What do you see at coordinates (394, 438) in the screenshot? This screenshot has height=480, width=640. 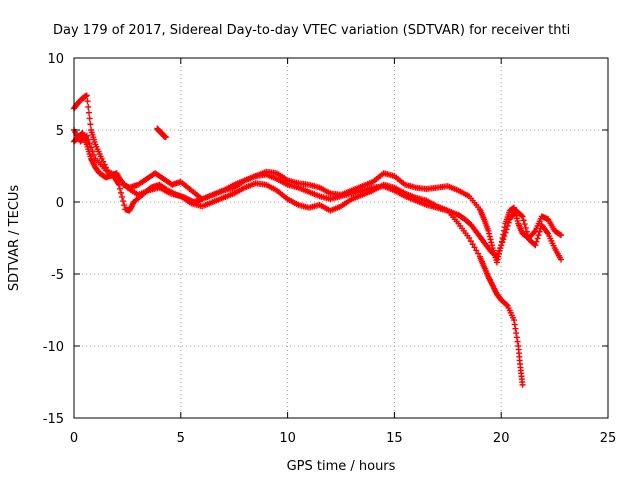 I see `x-tick-label: 15` at bounding box center [394, 438].